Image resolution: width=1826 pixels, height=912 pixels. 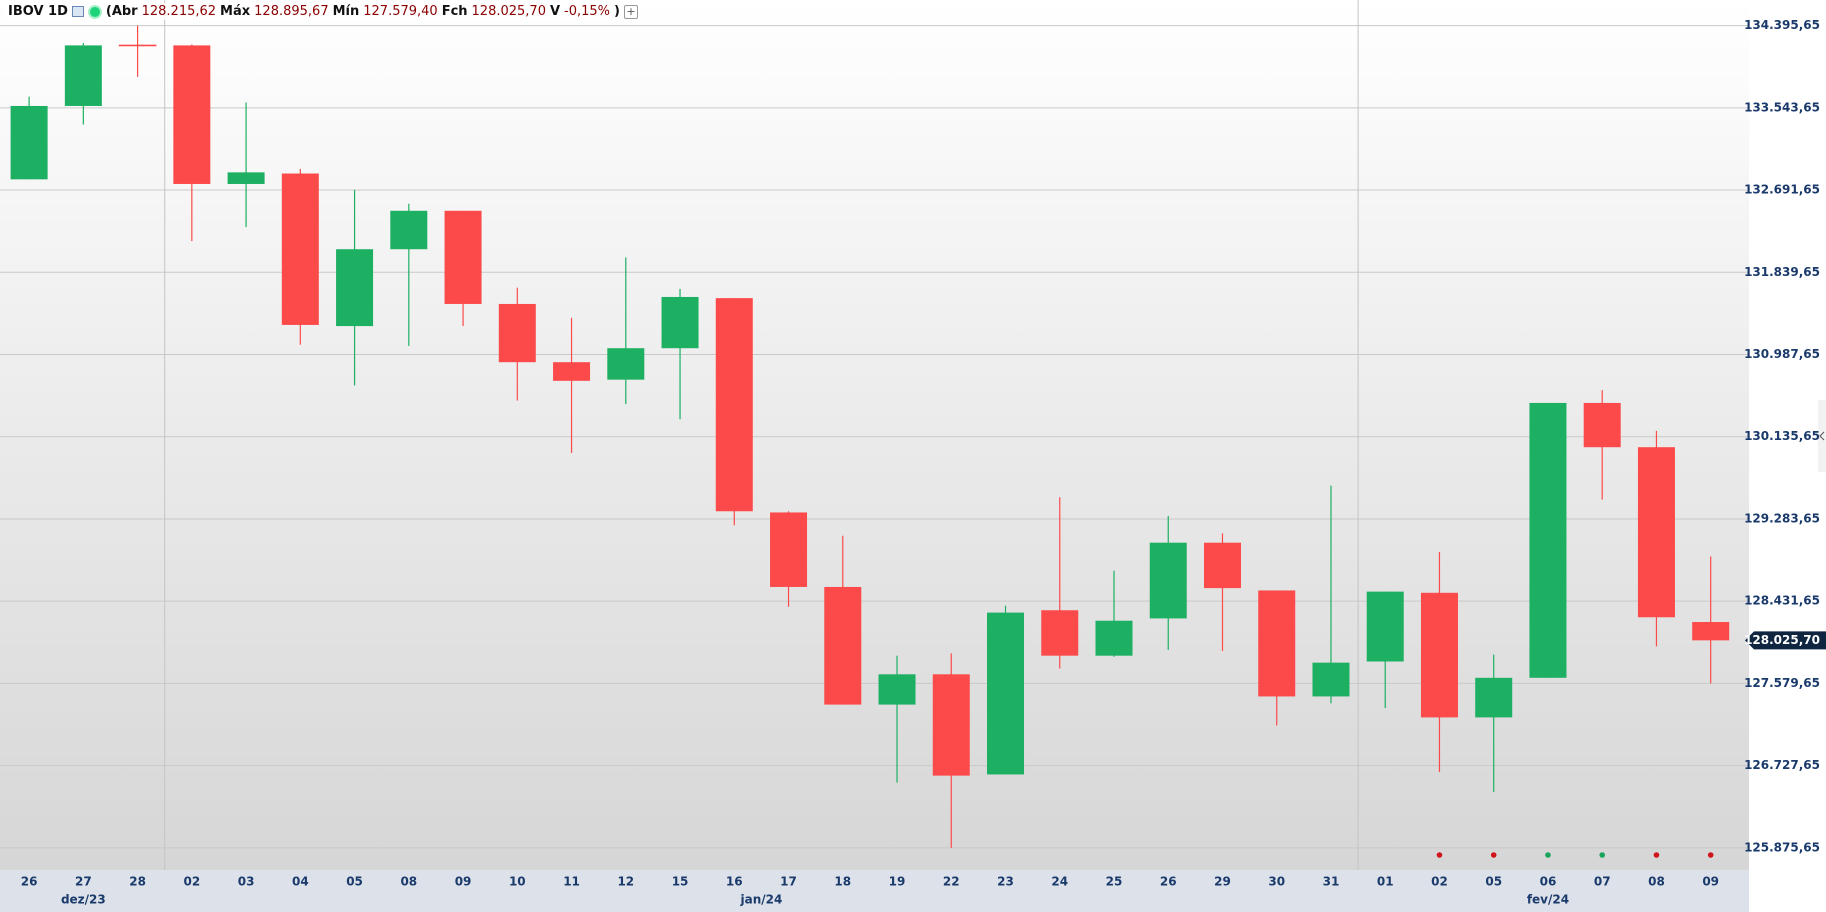 What do you see at coordinates (874, 891) in the screenshot?
I see `x-axis-strip` at bounding box center [874, 891].